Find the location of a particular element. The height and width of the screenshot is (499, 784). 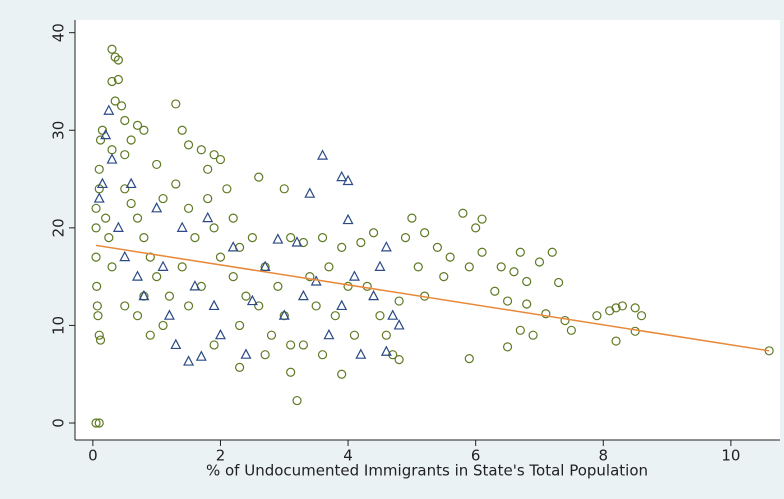

x-tick-label: 2 is located at coordinates (221, 456).